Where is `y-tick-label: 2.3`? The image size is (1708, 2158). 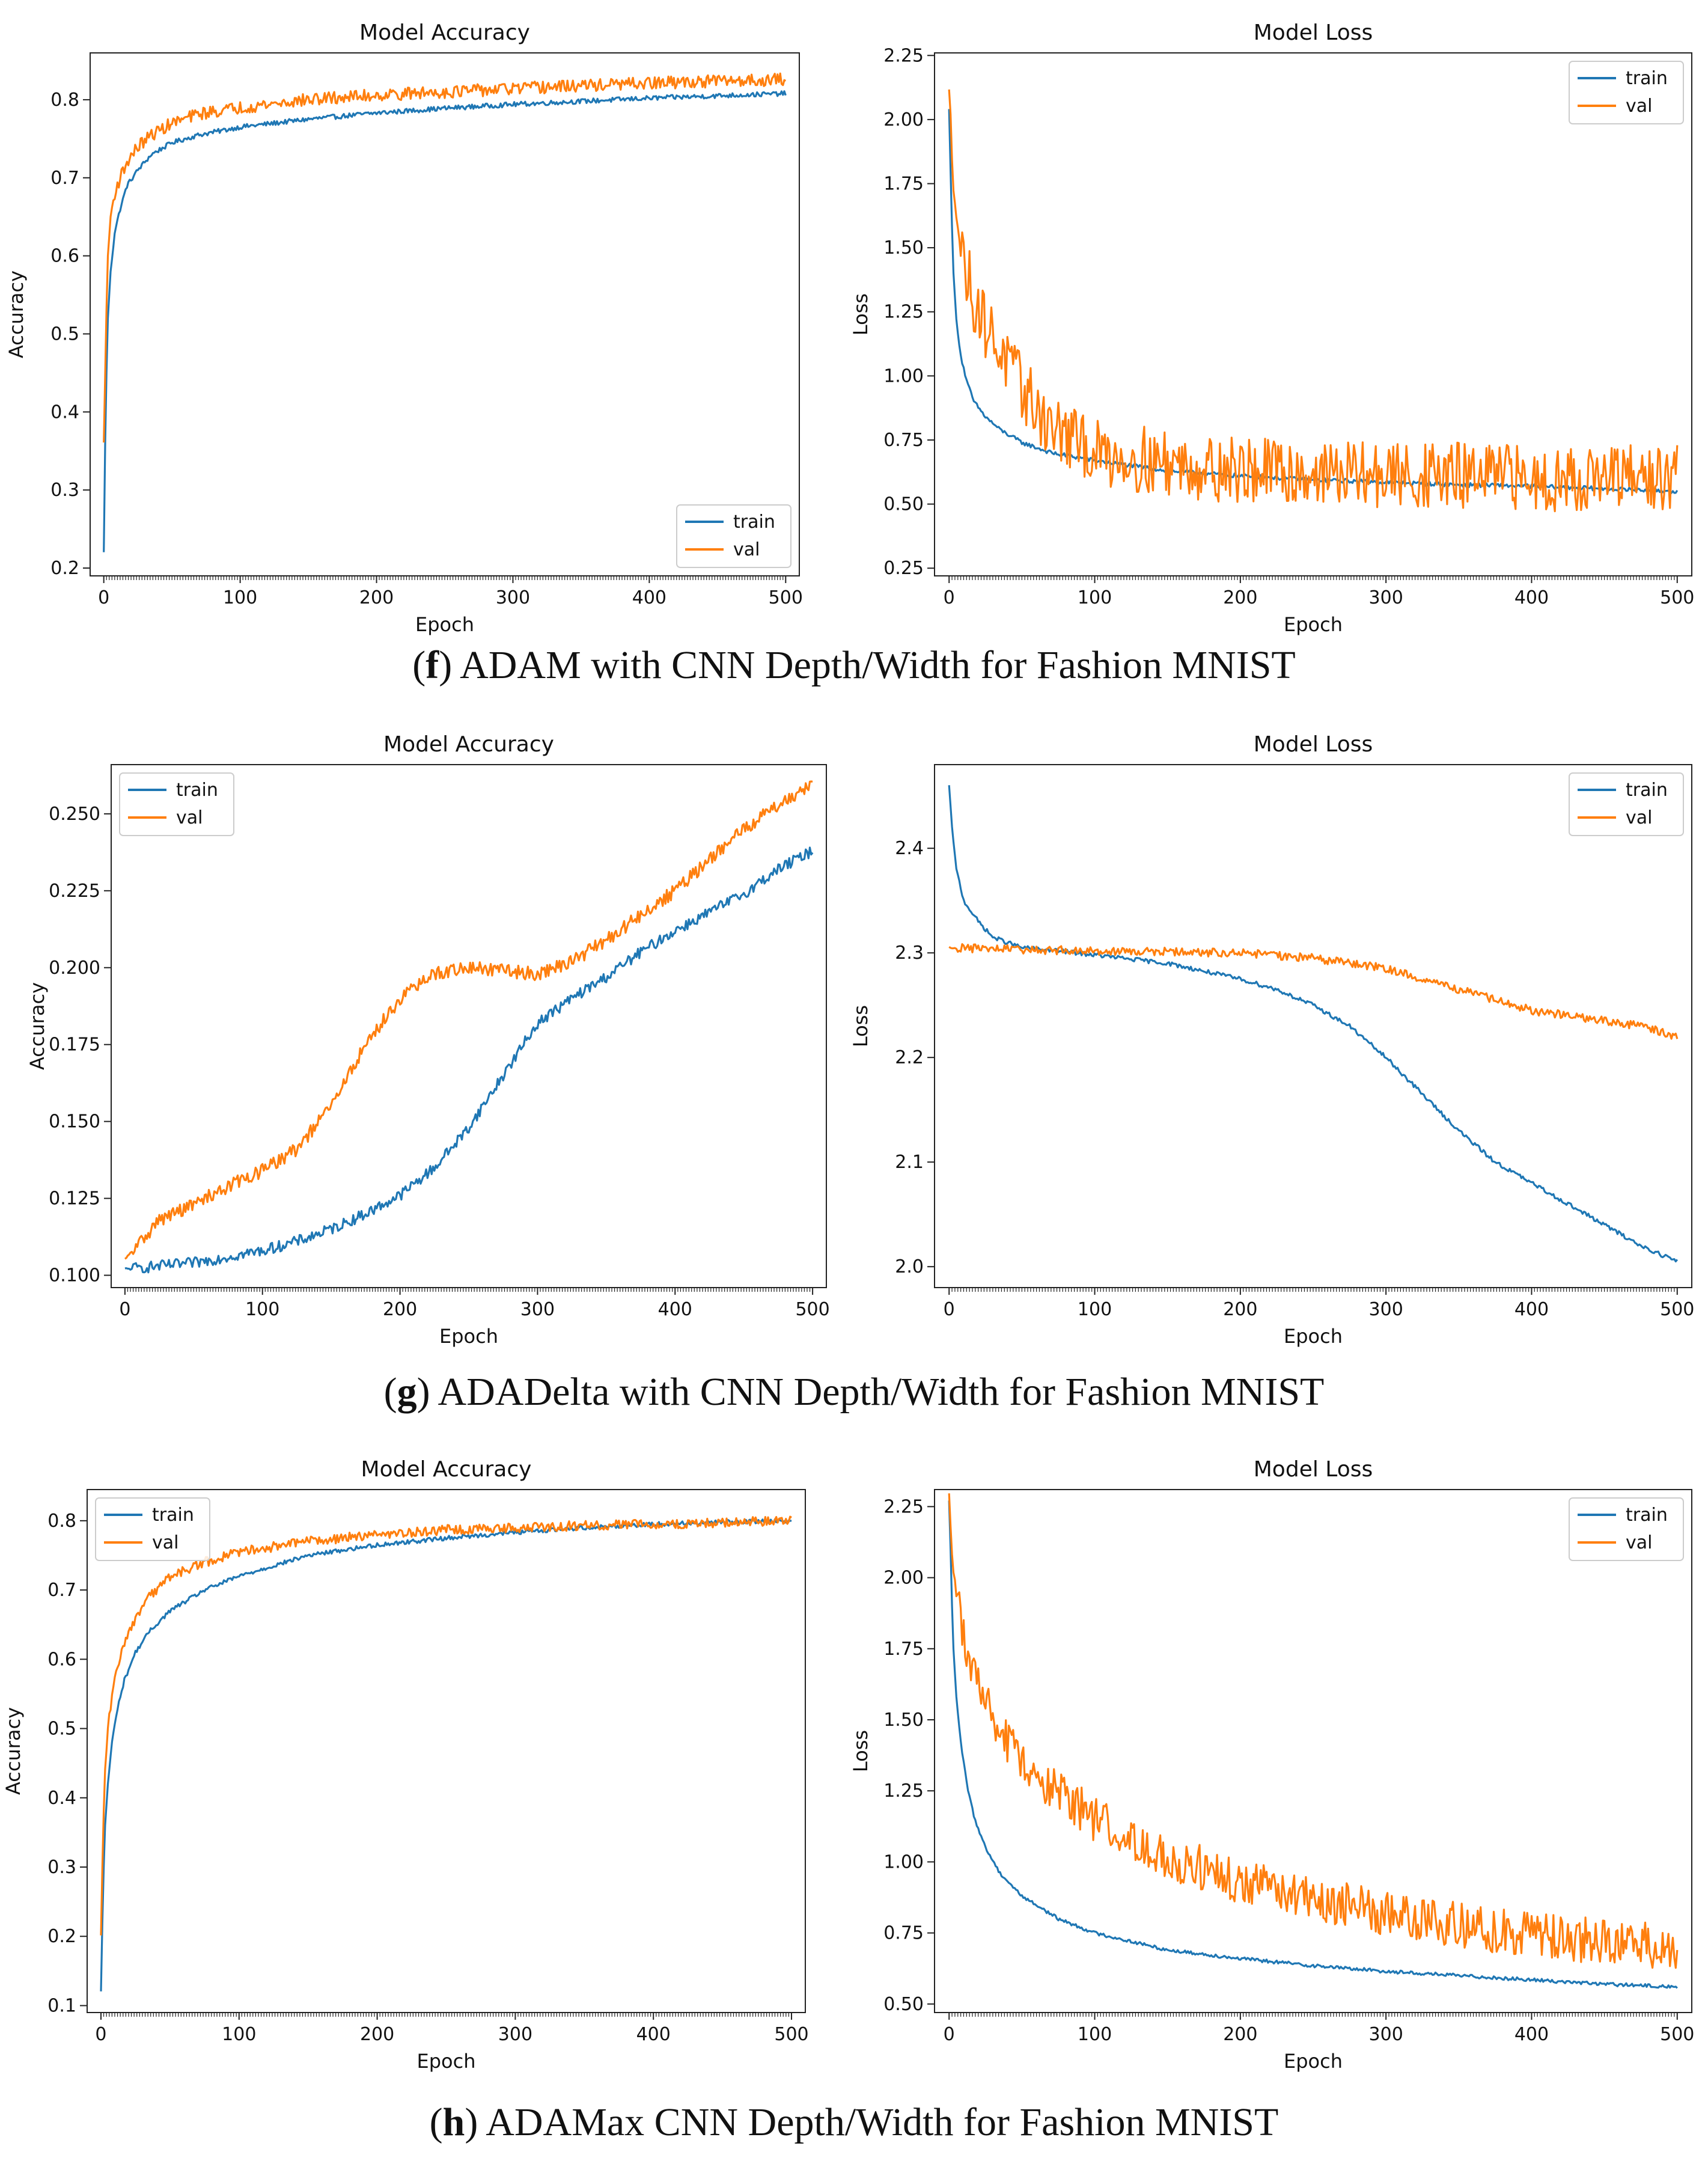 y-tick-label: 2.3 is located at coordinates (909, 953).